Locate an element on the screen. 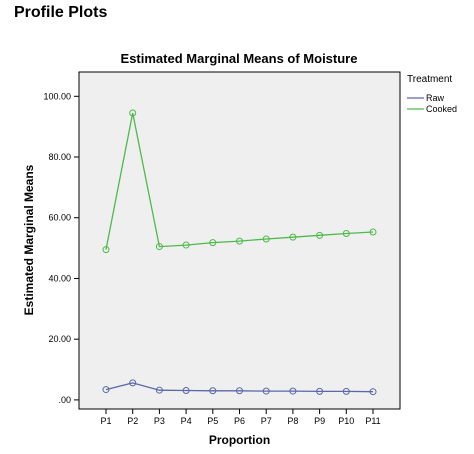 The height and width of the screenshot is (454, 474). series-line-raw is located at coordinates (239, 387).